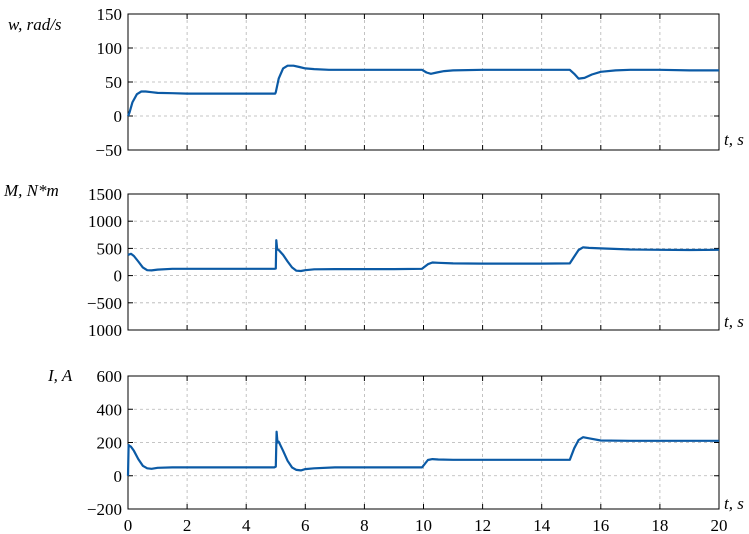 The width and height of the screenshot is (749, 534). What do you see at coordinates (105, 194) in the screenshot?
I see `torque-ytick-label: 1500` at bounding box center [105, 194].